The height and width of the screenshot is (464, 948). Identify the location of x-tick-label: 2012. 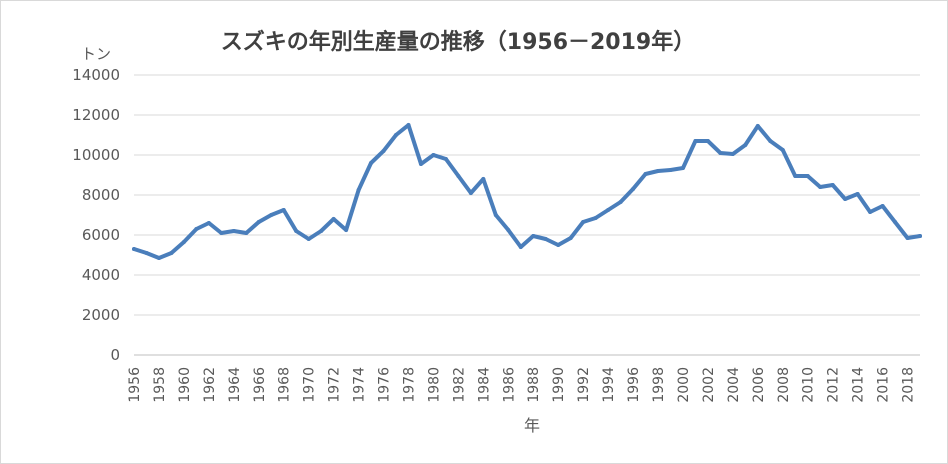
(834, 385).